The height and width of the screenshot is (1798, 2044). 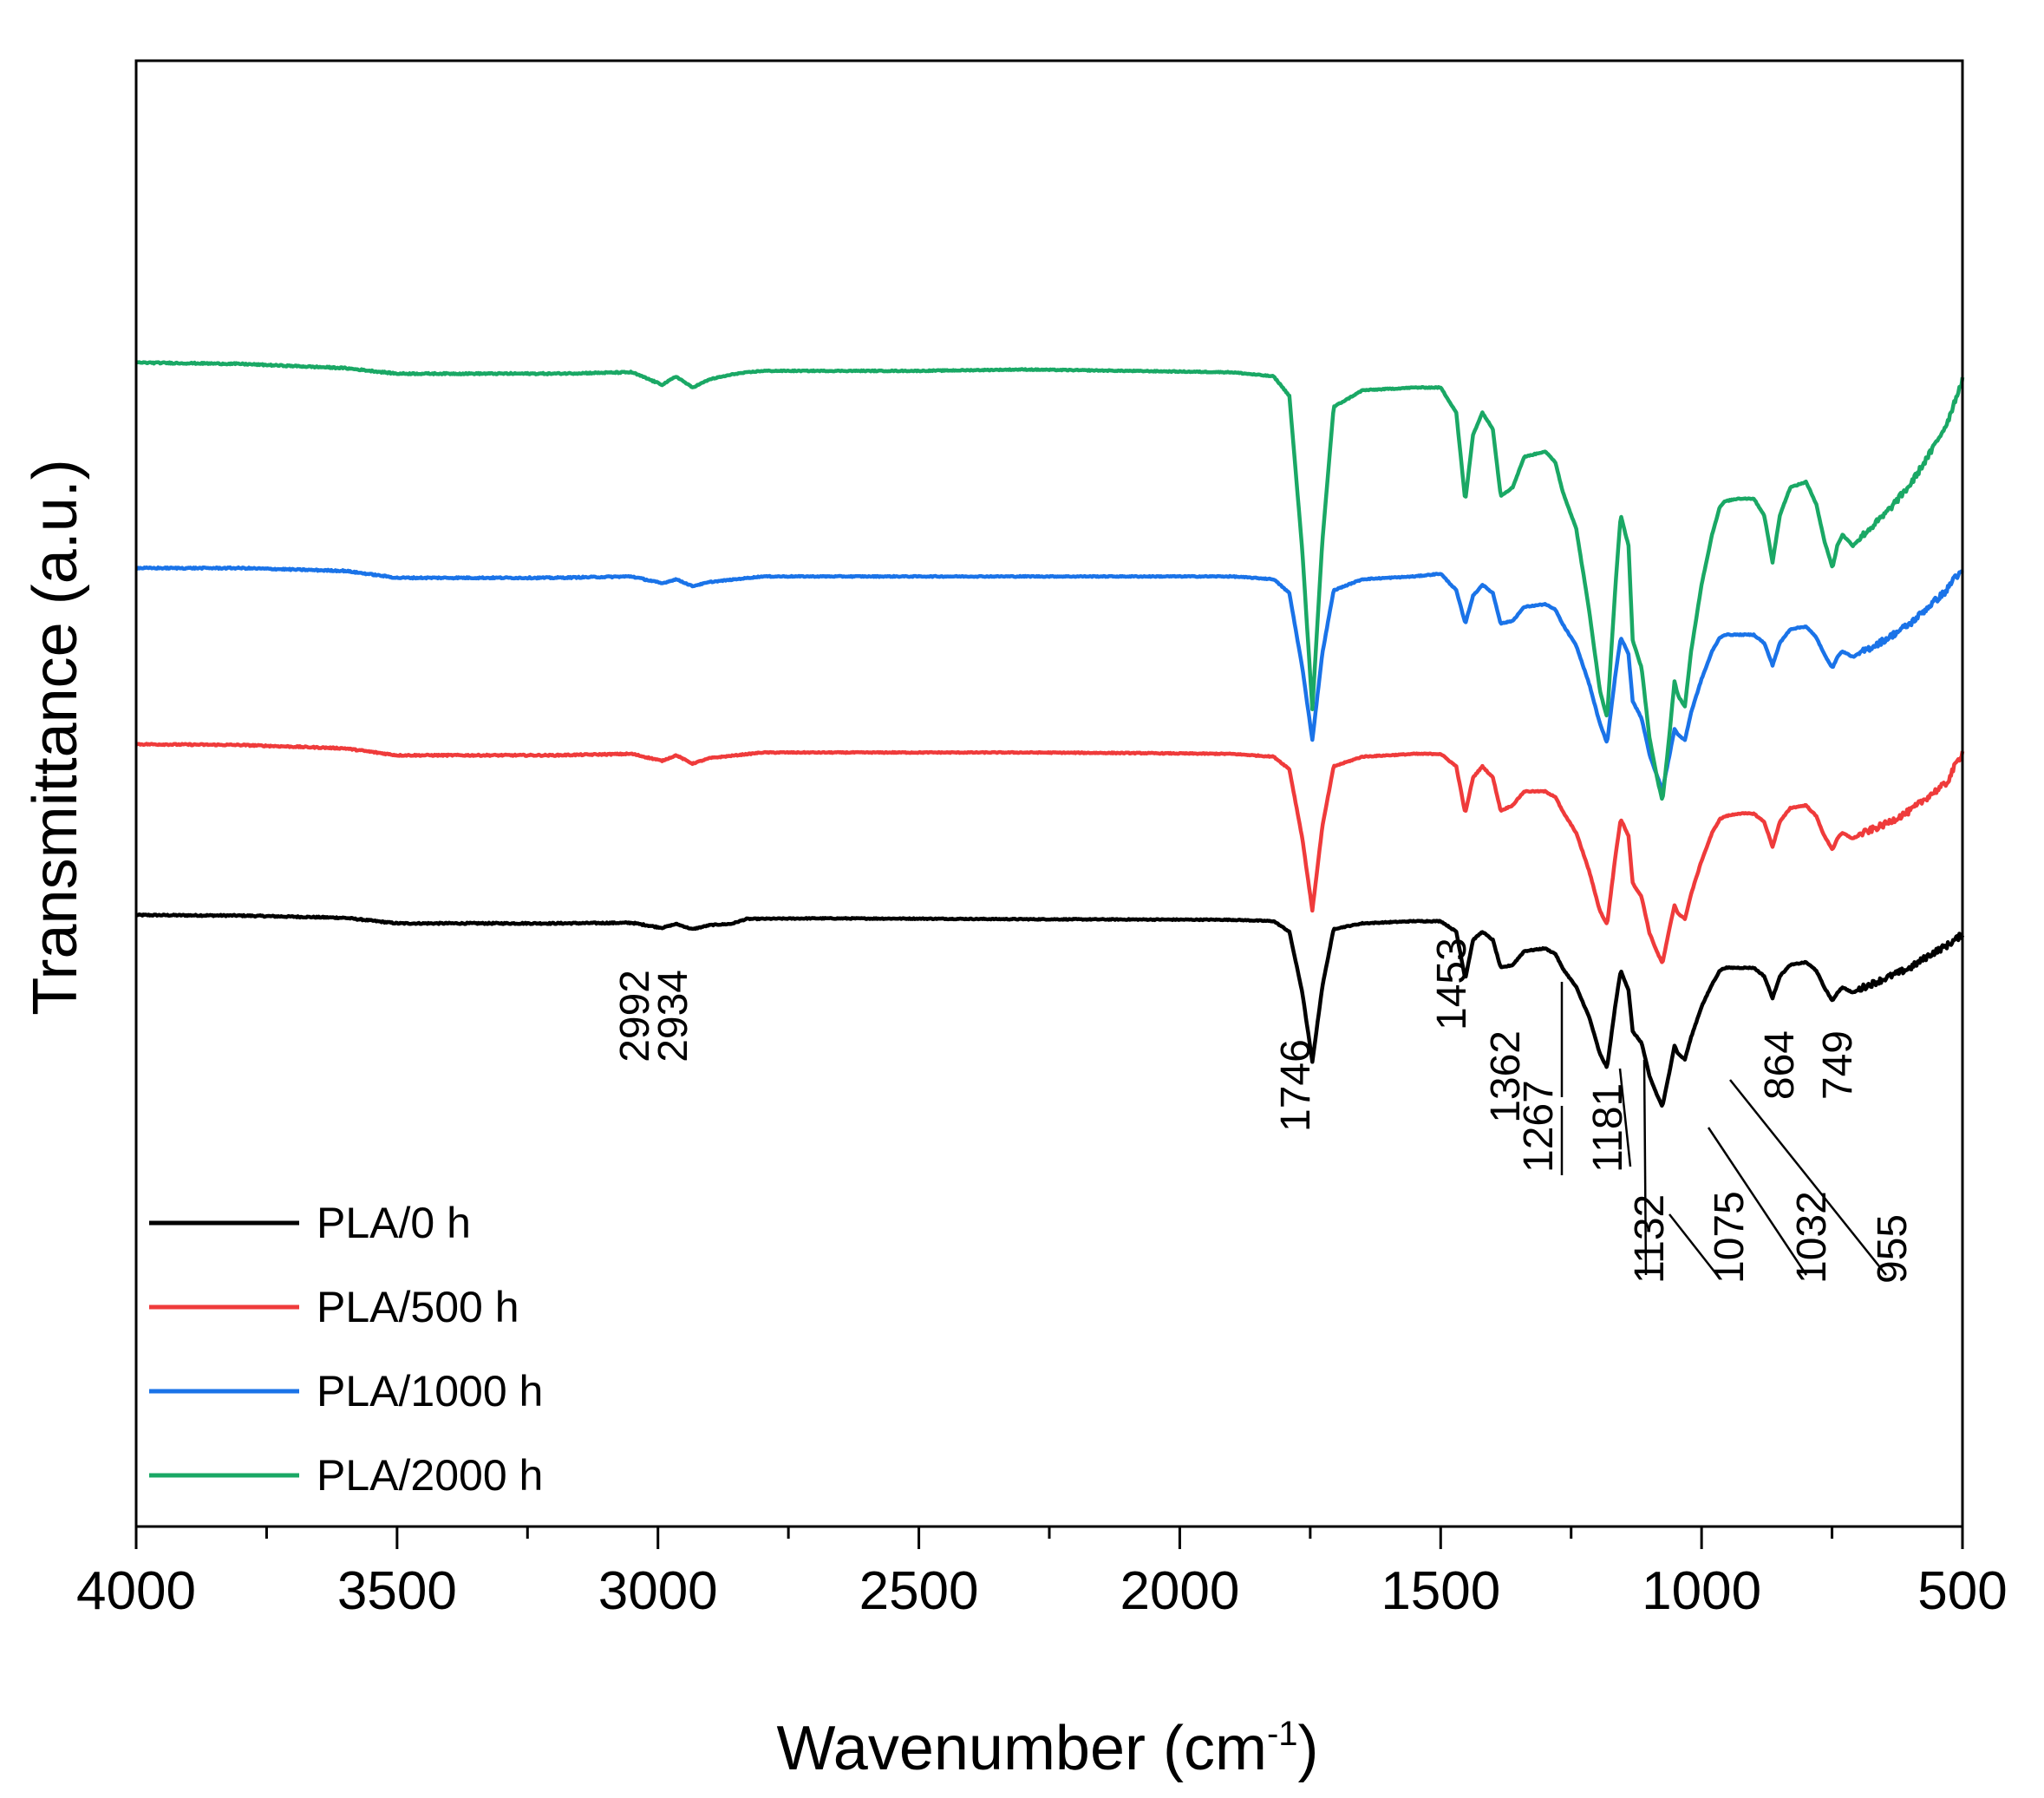 What do you see at coordinates (1780, 1065) in the screenshot?
I see `peak-label: 864` at bounding box center [1780, 1065].